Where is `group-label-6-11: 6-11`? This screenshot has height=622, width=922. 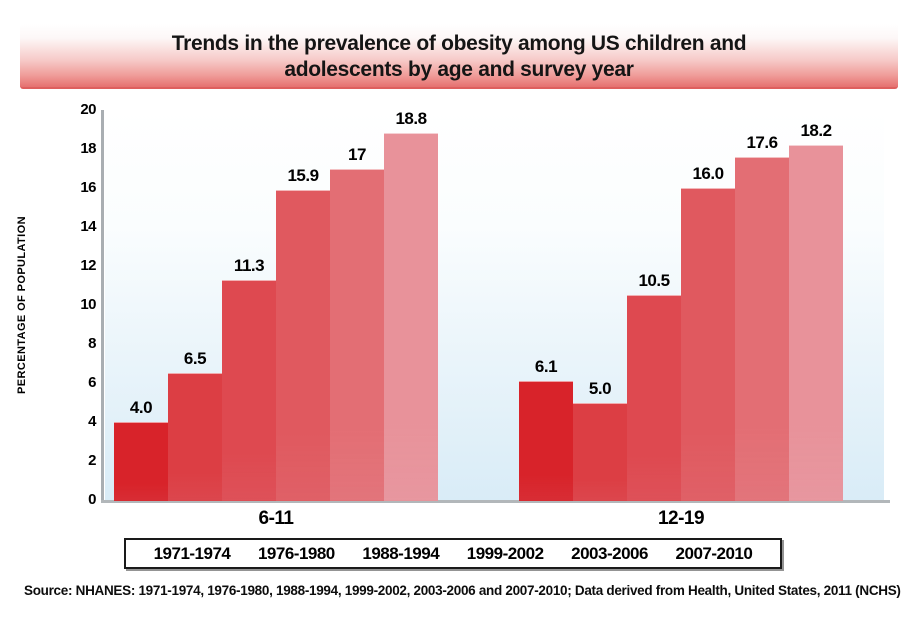 group-label-6-11: 6-11 is located at coordinates (276, 518).